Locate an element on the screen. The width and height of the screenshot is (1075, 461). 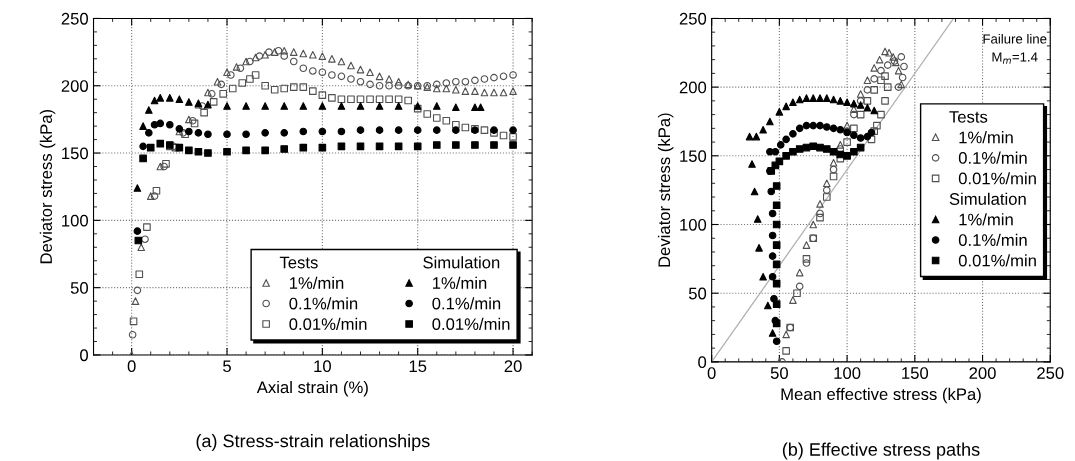
text: (a) Stress-strain relationships is located at coordinates (313, 442).